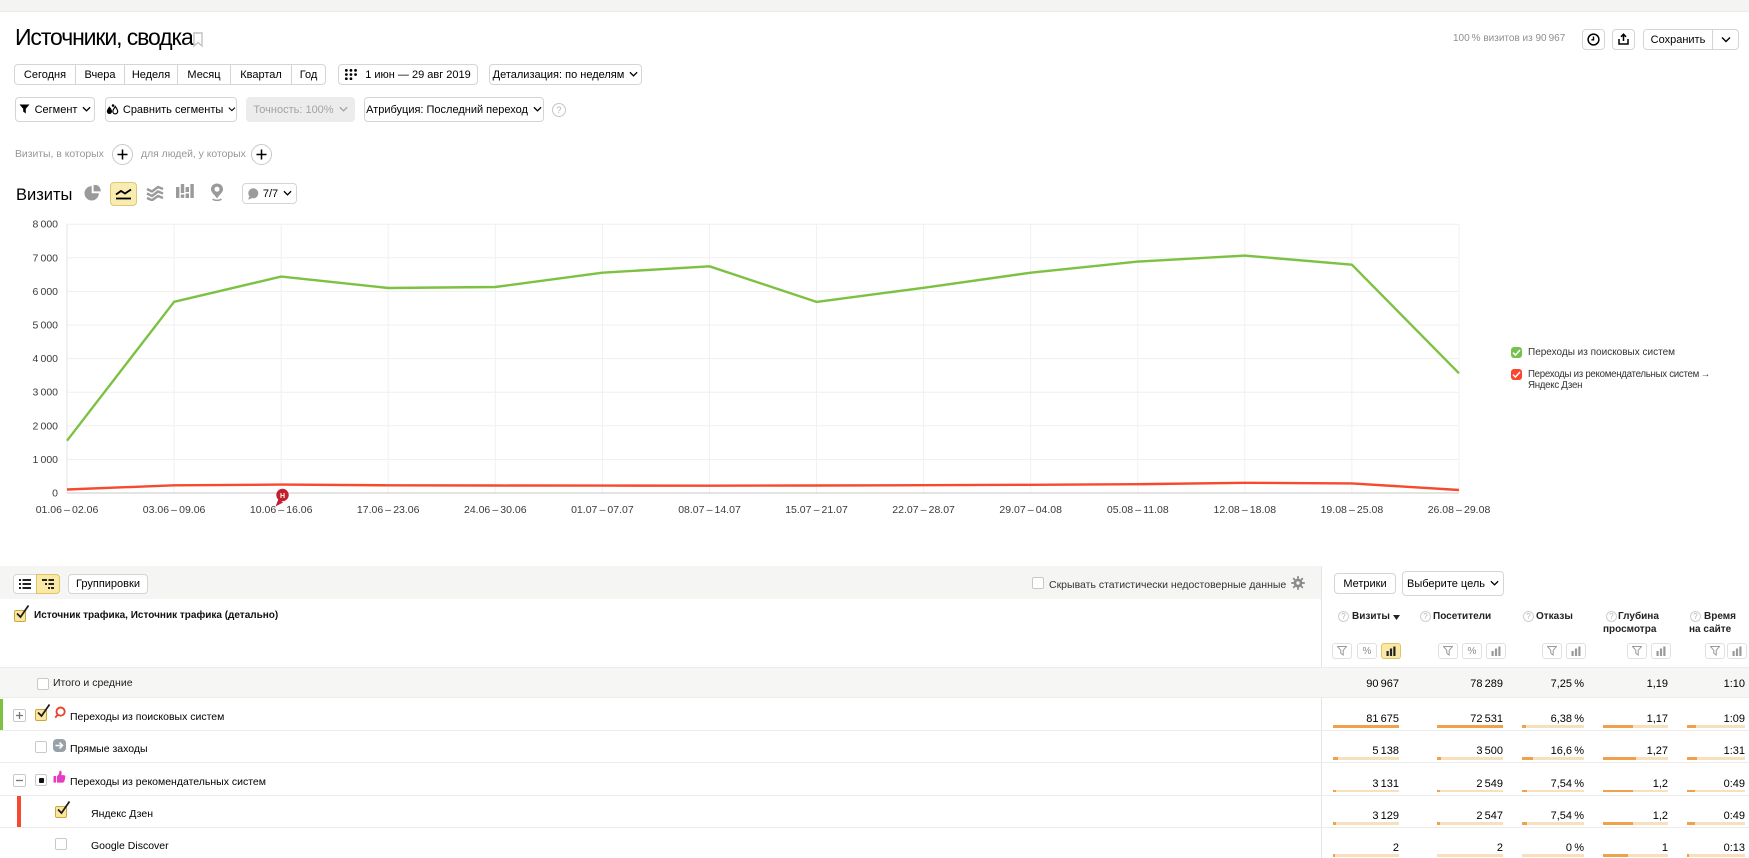  Describe the element at coordinates (388, 510) in the screenshot. I see `svg-text: 17.06 – 23.06` at that location.